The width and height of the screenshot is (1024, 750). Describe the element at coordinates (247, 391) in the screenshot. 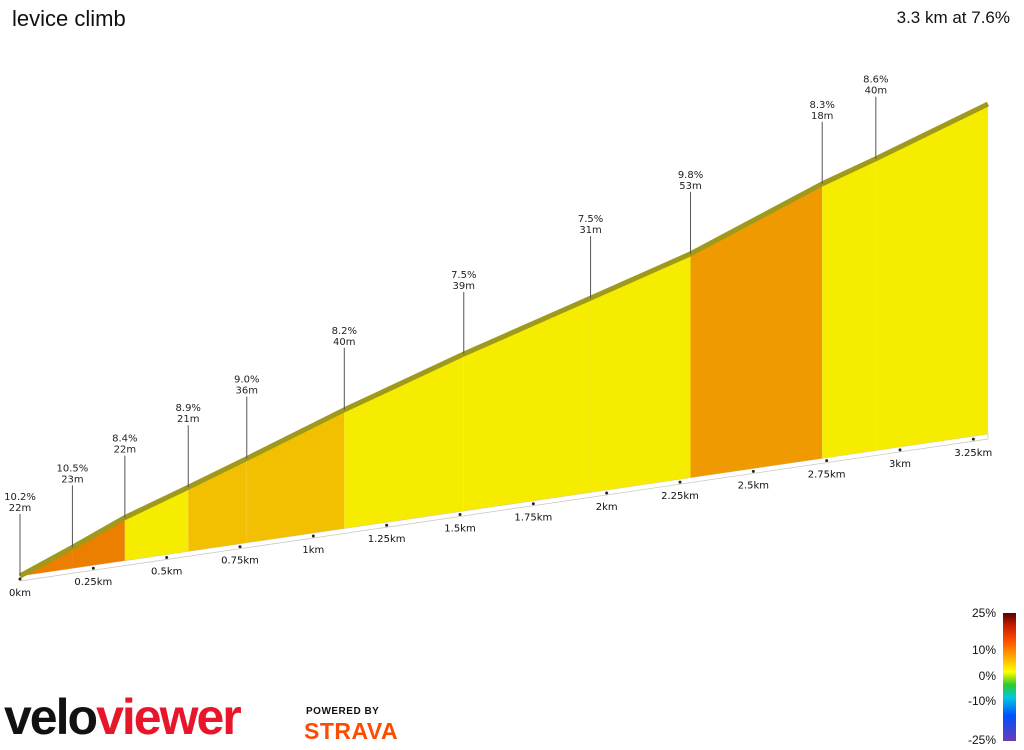

I see `segment-gain-label: 36m` at that location.